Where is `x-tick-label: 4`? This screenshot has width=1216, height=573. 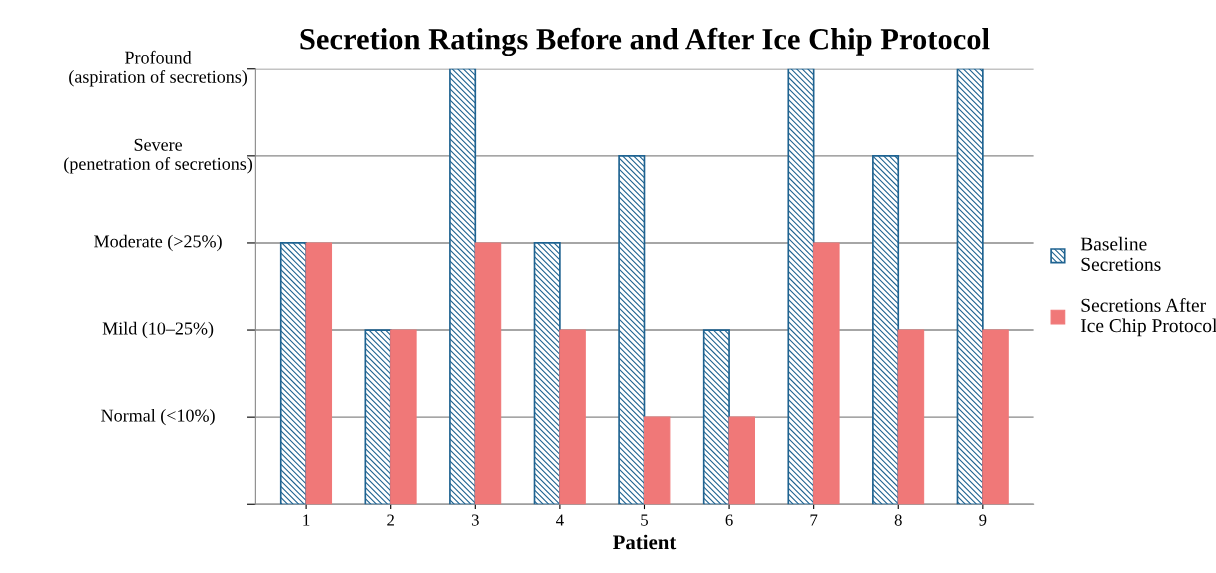 x-tick-label: 4 is located at coordinates (560, 520).